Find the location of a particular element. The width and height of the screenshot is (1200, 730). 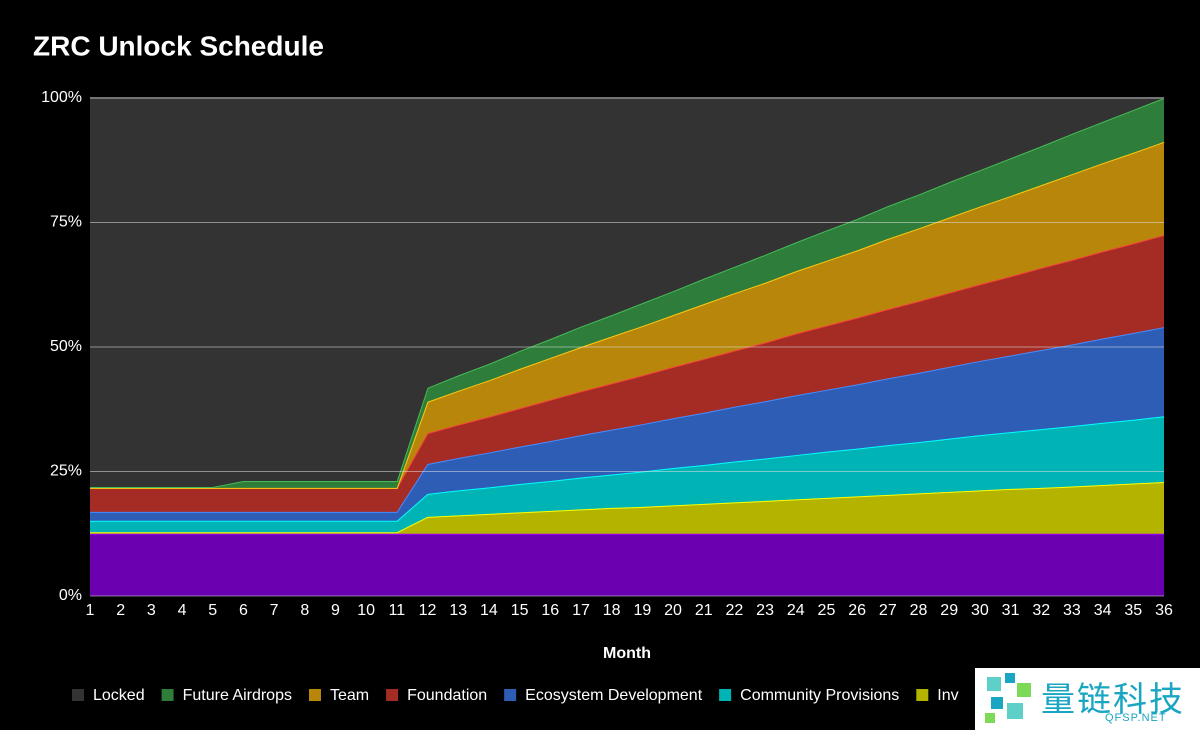

y-tick-label: 100% is located at coordinates (61, 97).